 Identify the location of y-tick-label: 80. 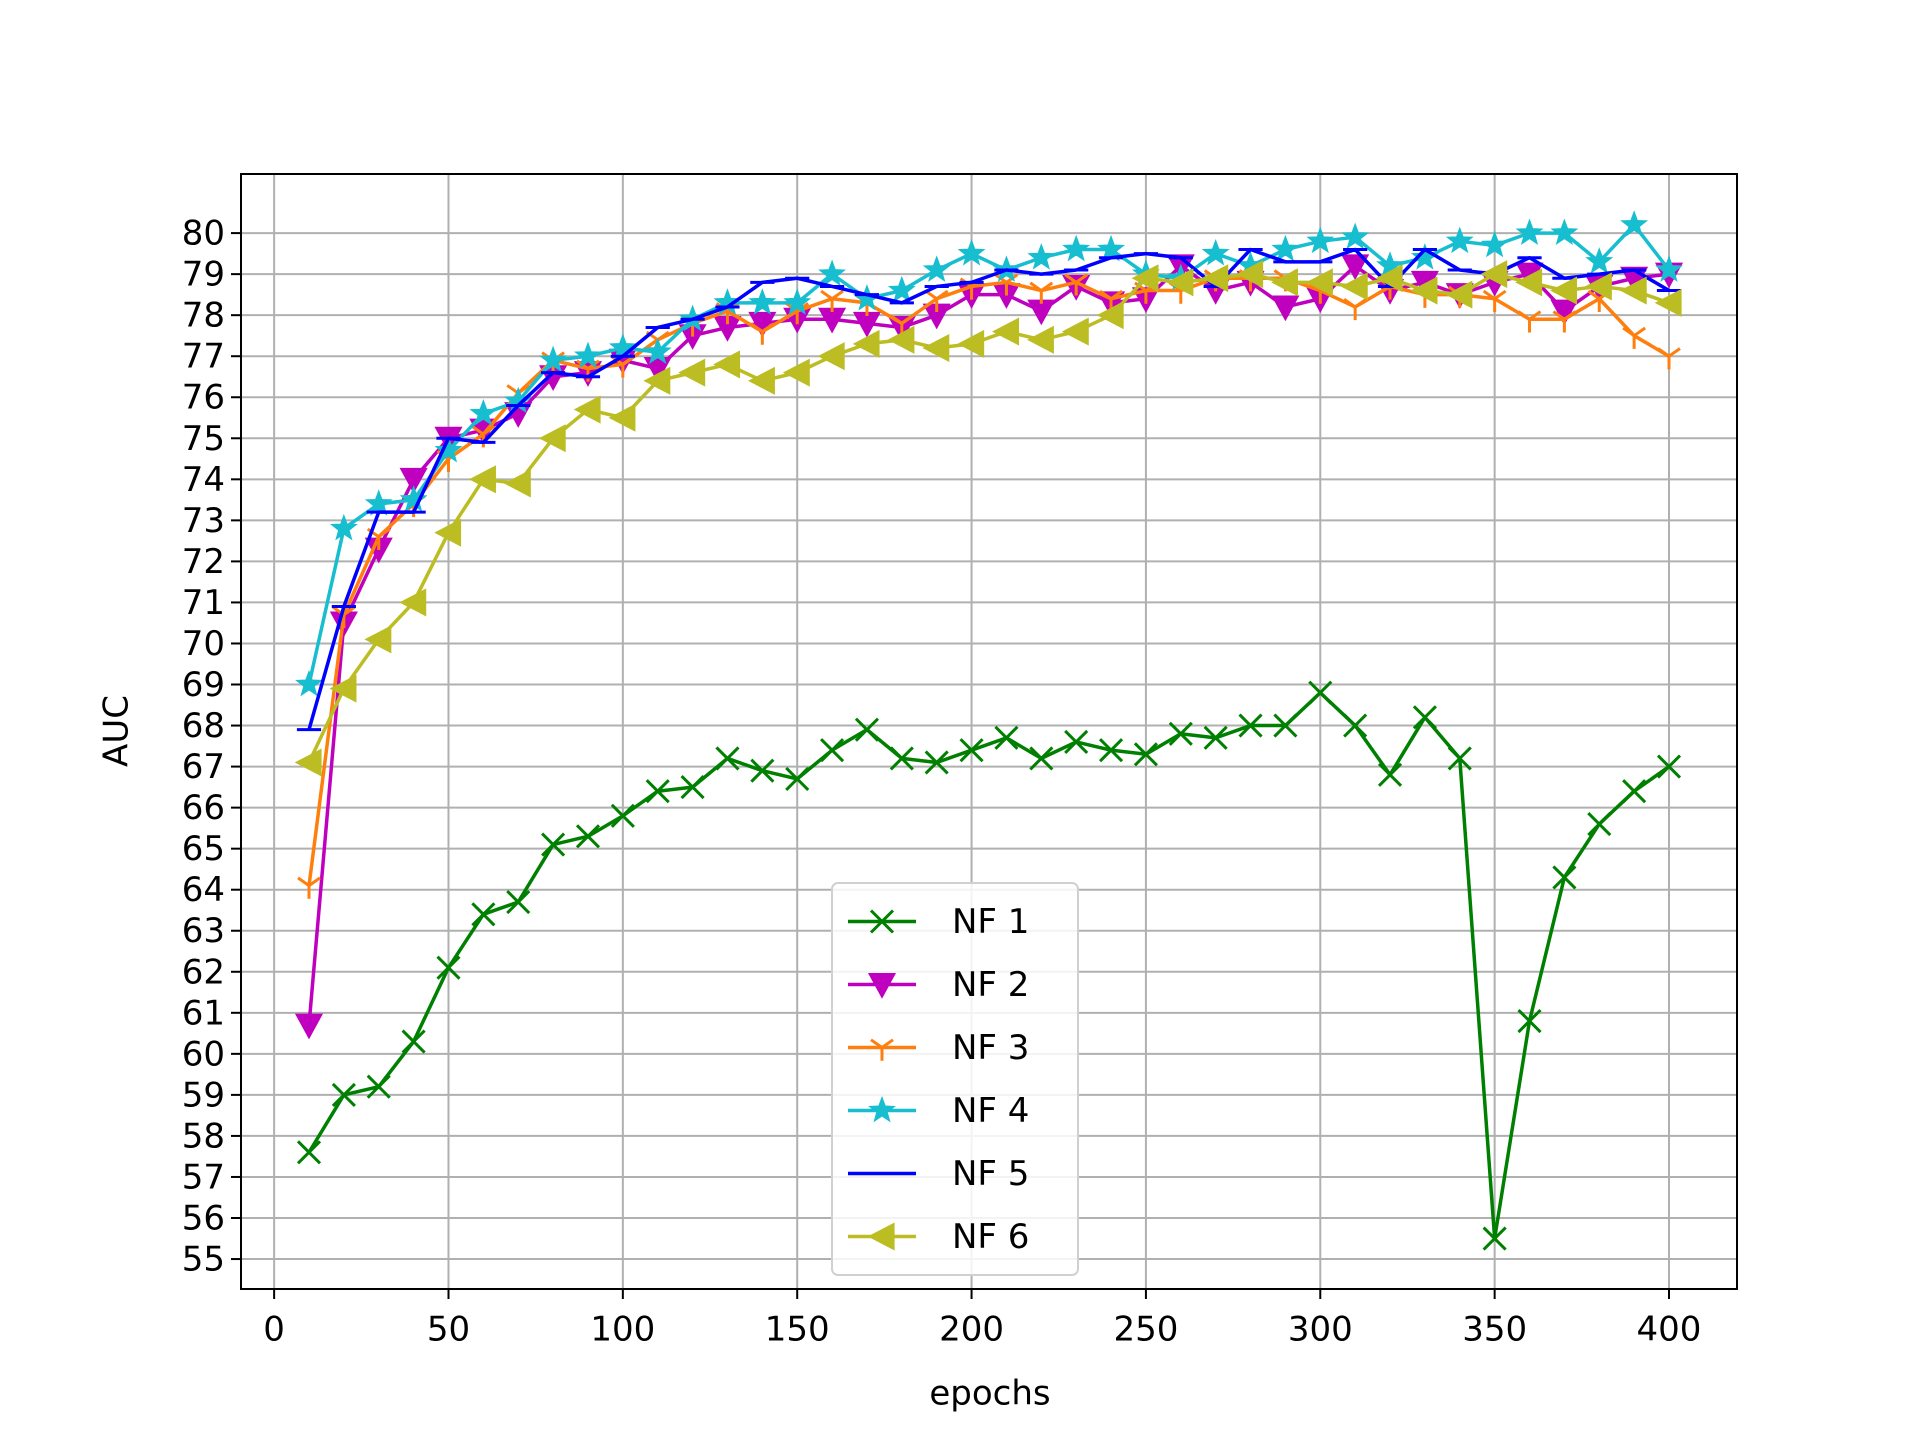
(203, 234).